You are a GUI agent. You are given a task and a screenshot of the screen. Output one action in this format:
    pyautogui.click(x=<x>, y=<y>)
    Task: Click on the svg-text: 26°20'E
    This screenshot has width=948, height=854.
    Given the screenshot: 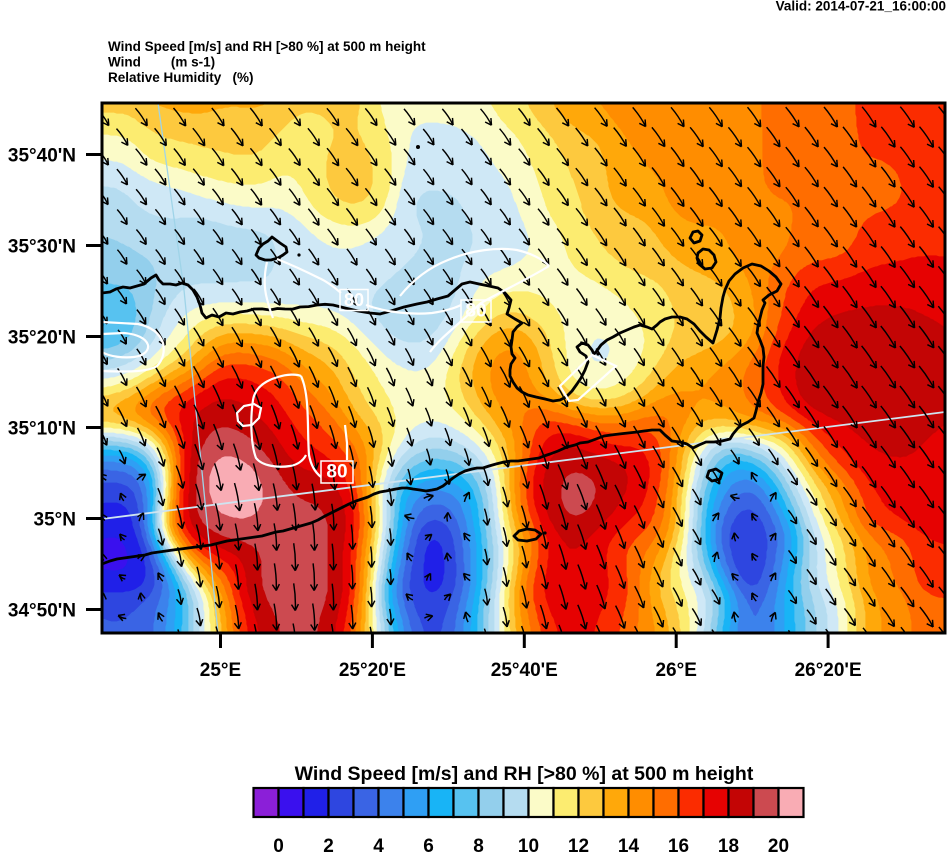 What is the action you would take?
    pyautogui.click(x=828, y=670)
    